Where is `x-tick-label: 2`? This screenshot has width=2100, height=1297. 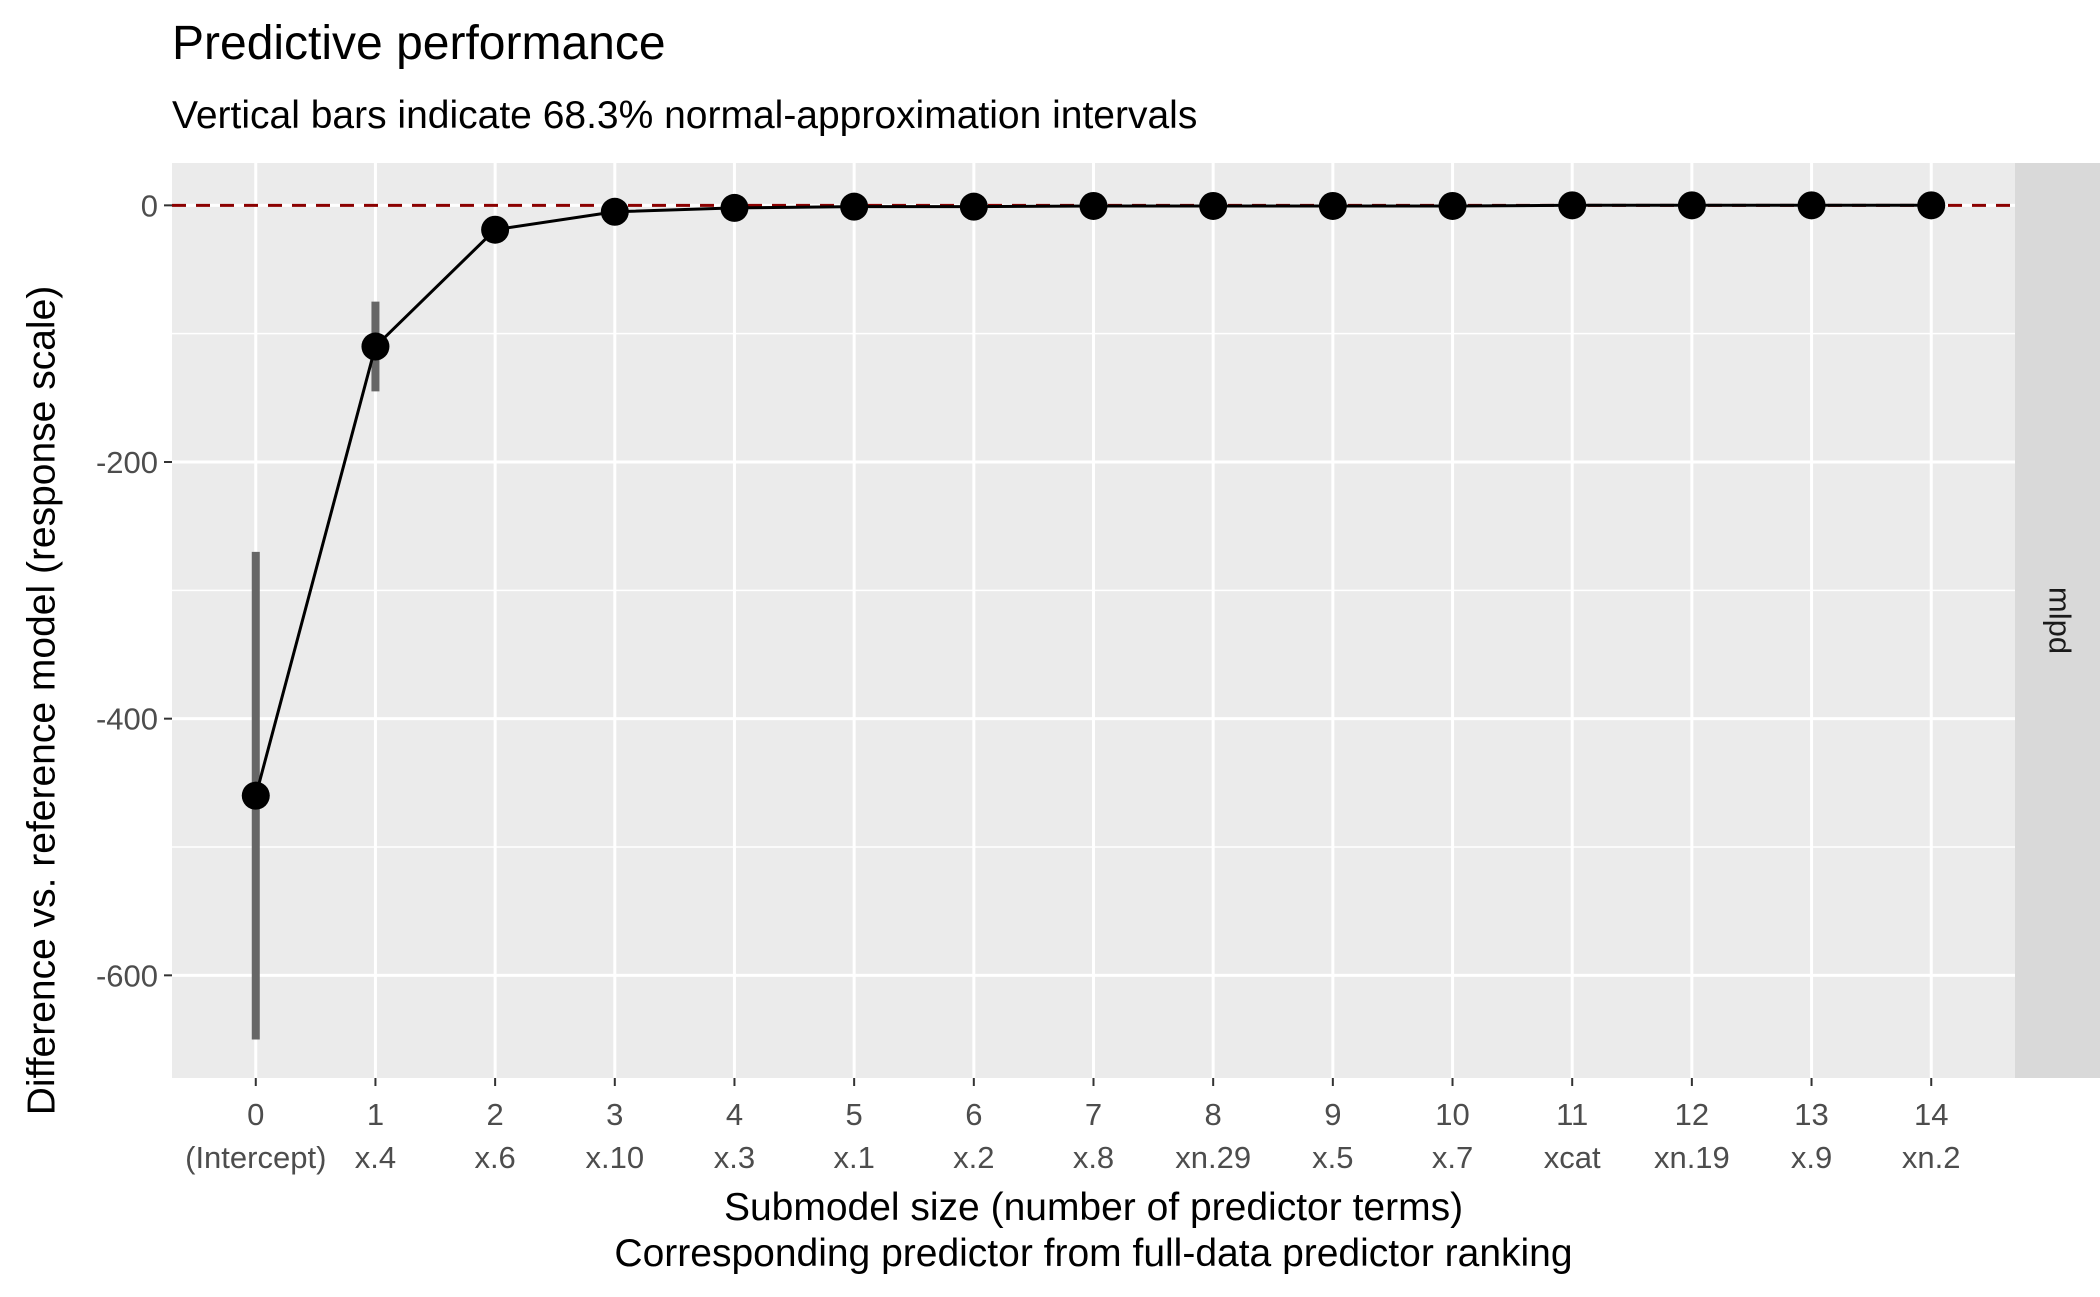
x-tick-label: 2 is located at coordinates (494, 1114).